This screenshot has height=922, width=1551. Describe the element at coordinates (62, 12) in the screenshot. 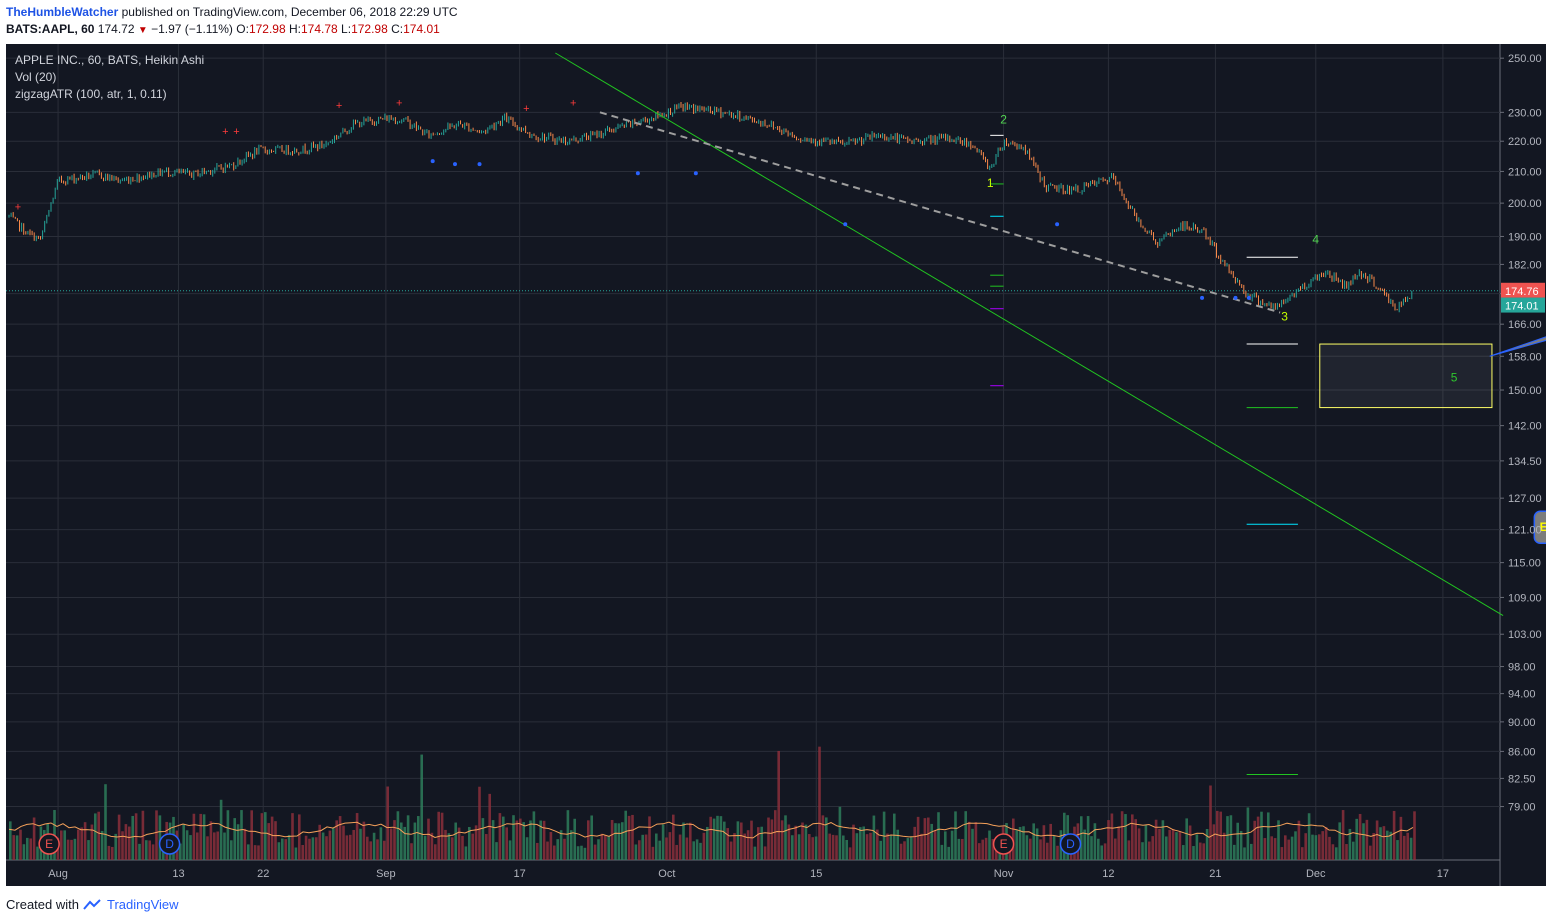

I see `author-link: TheHumbleWatcher` at that location.